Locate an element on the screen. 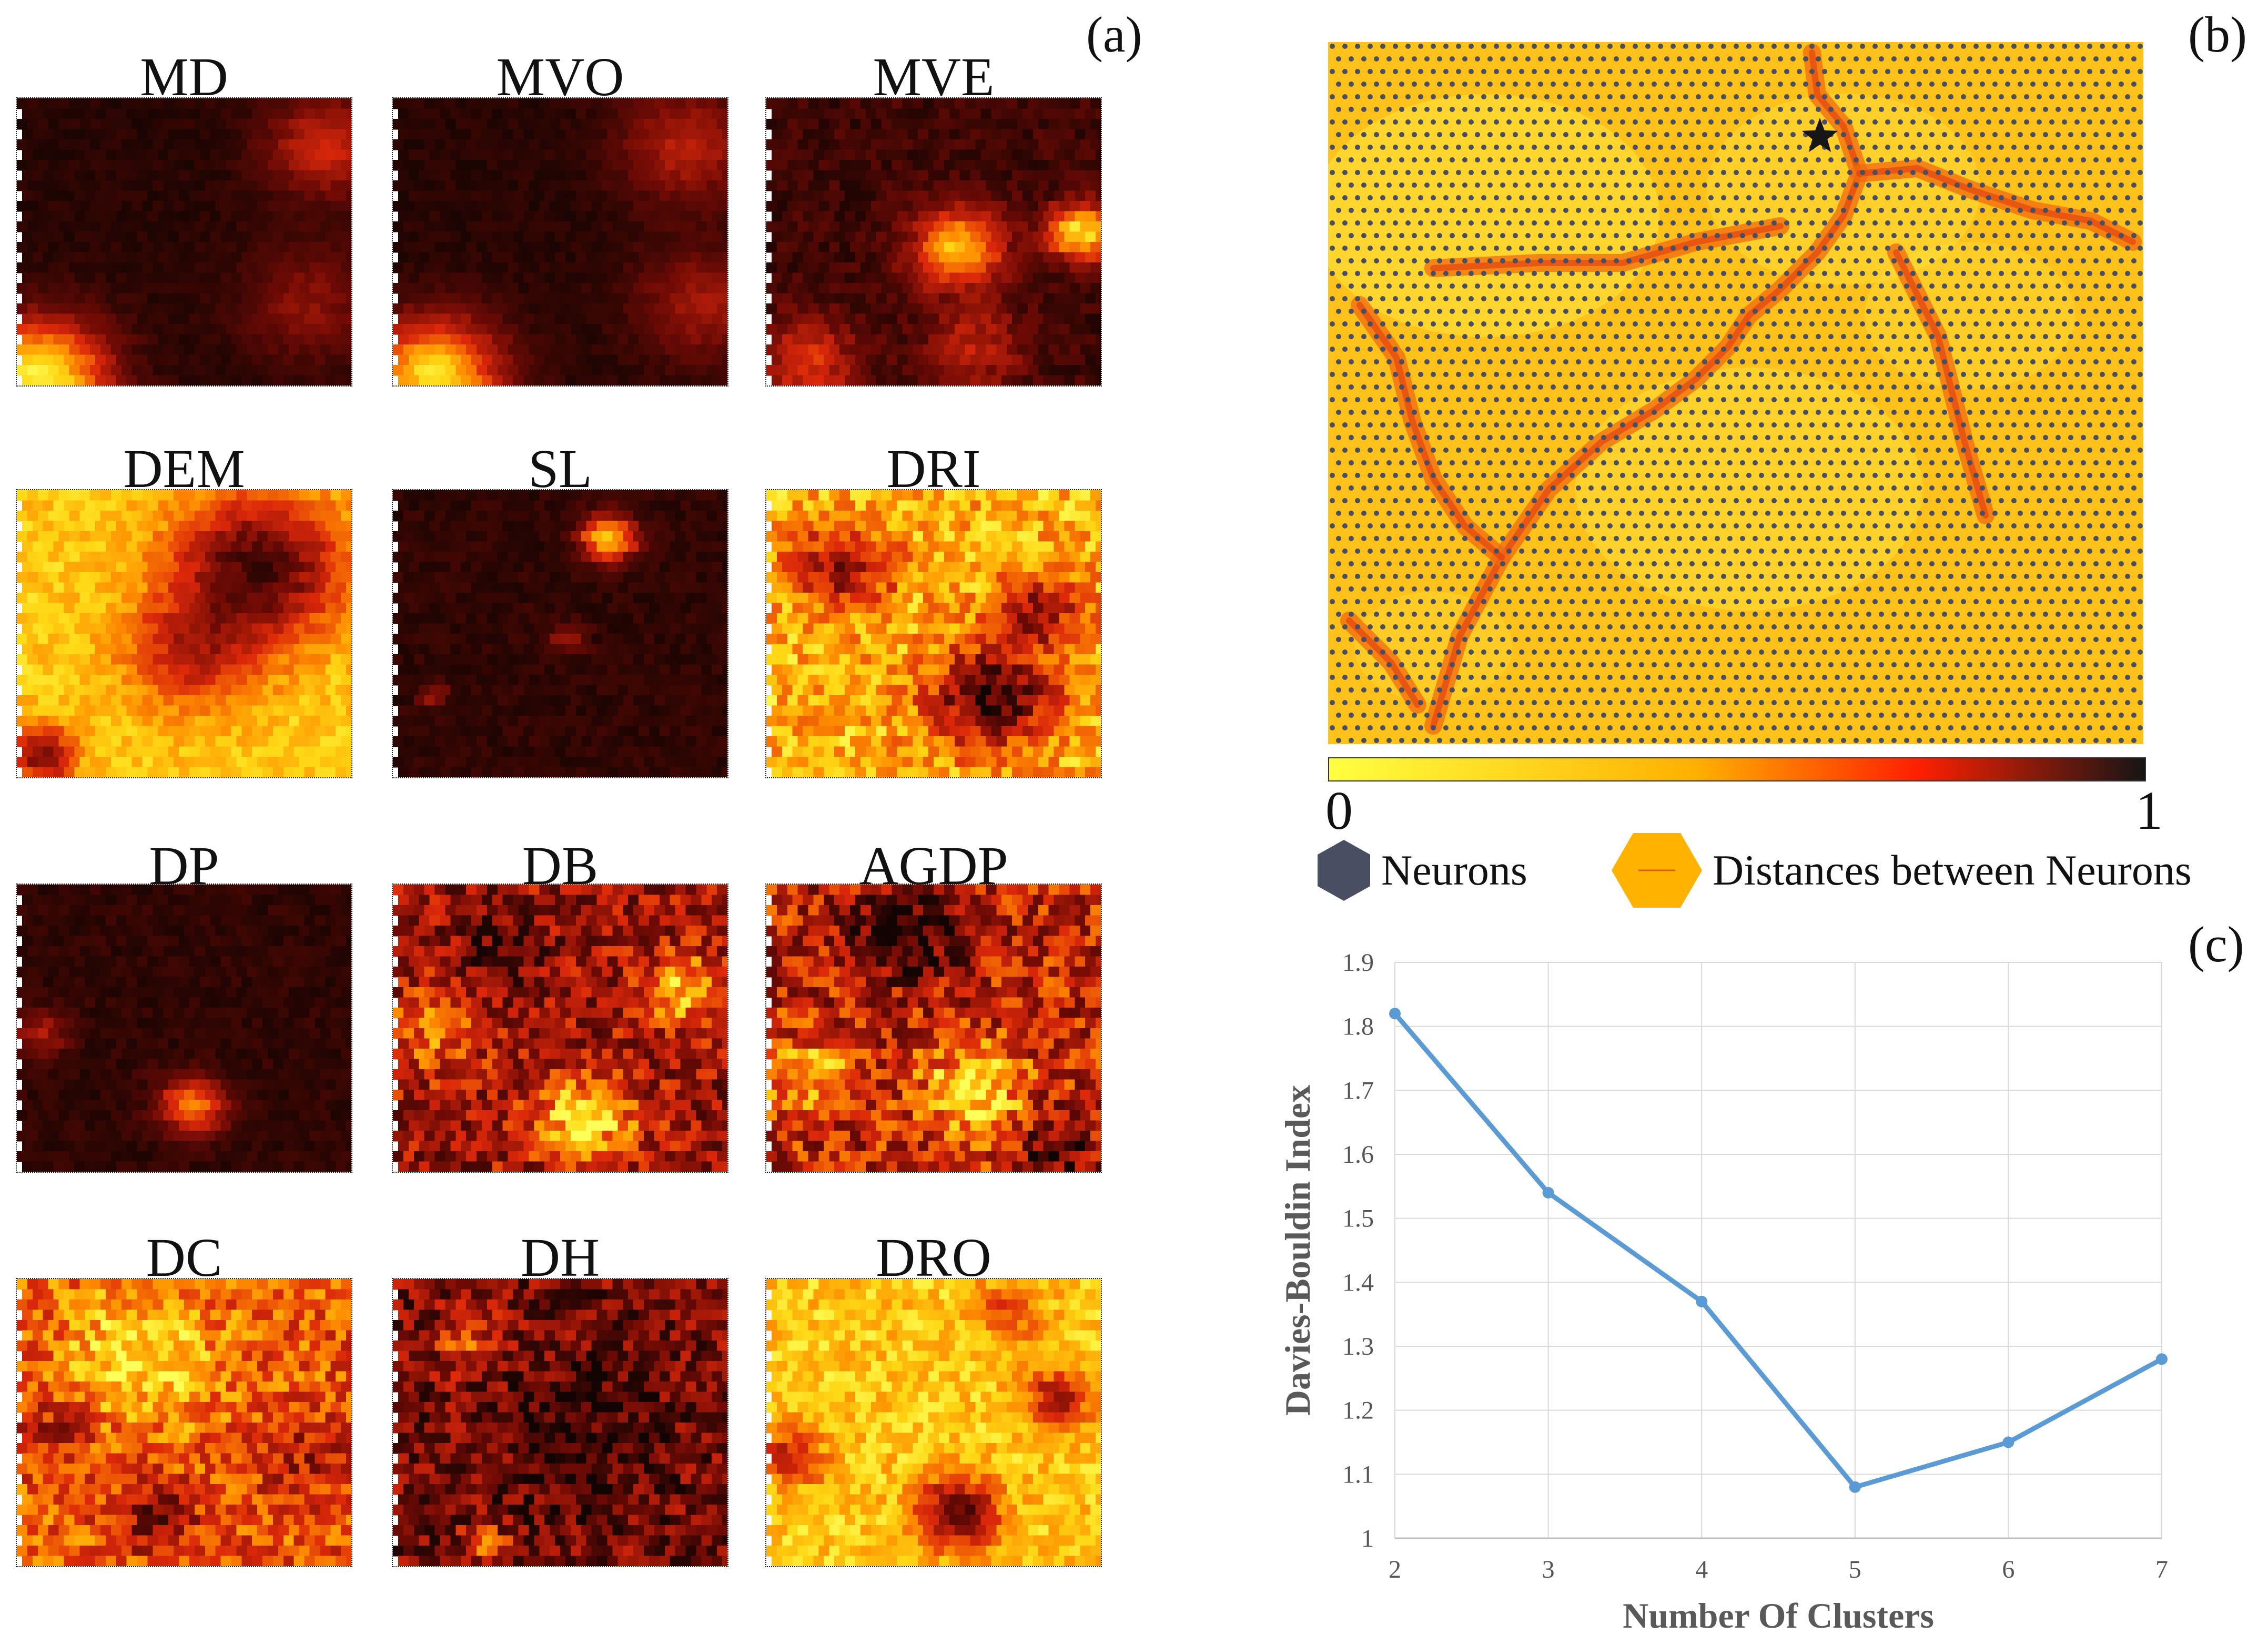 This screenshot has height=1645, width=2268. y-tick-label: 1.3 is located at coordinates (1358, 1346).